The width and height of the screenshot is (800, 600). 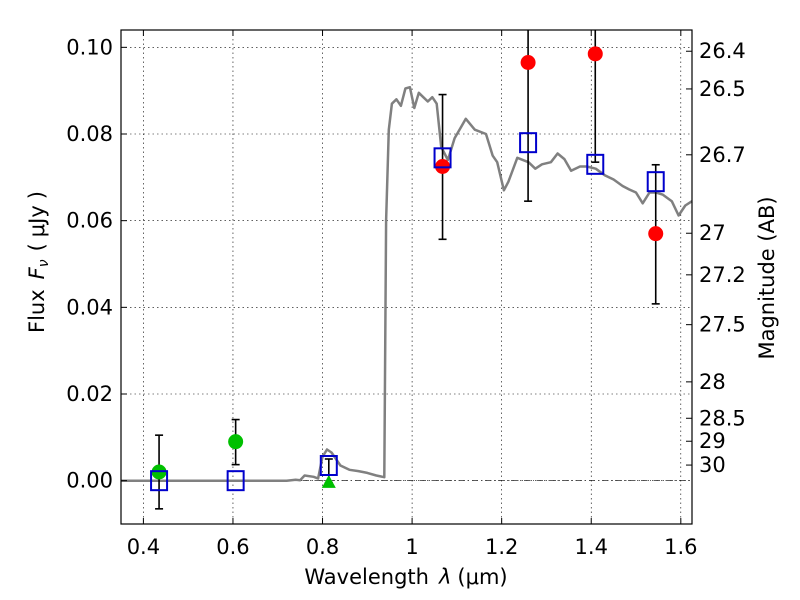 I want to click on mag-tick-label: 26.5, so click(x=722, y=89).